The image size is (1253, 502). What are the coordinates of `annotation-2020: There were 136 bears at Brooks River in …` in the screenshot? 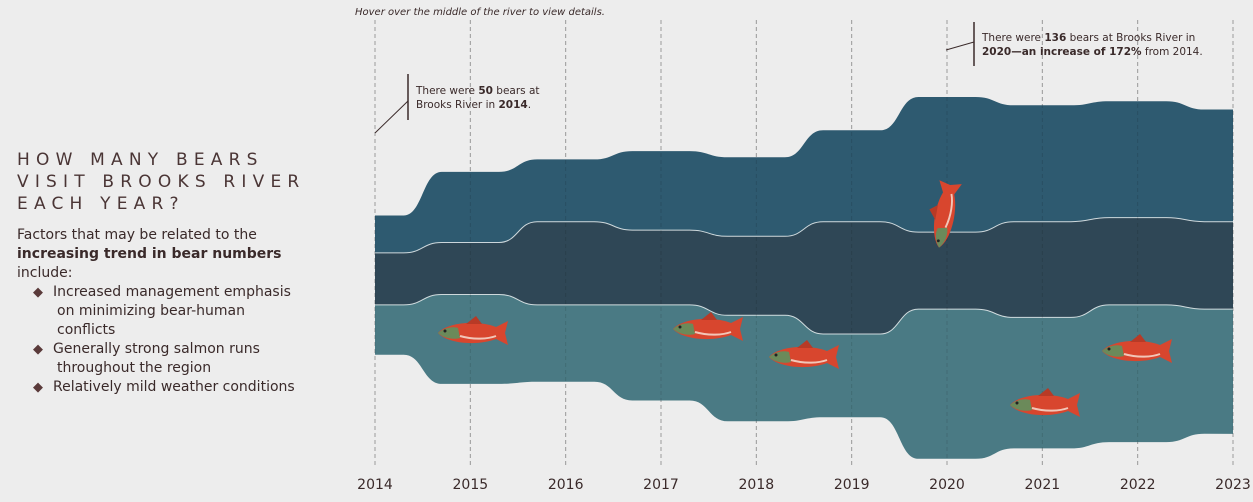 It's located at (1074, 44).